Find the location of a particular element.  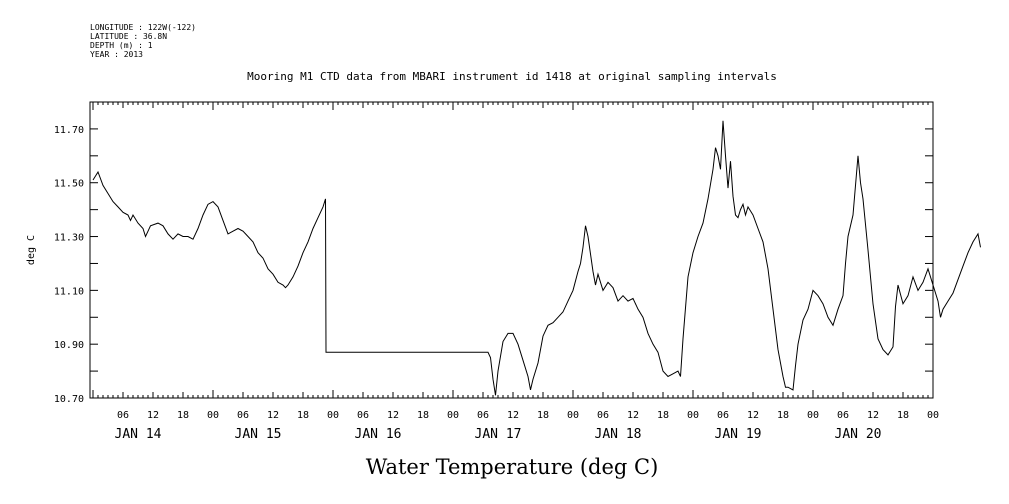

y-tick-label: 11.10 is located at coordinates (69, 291).